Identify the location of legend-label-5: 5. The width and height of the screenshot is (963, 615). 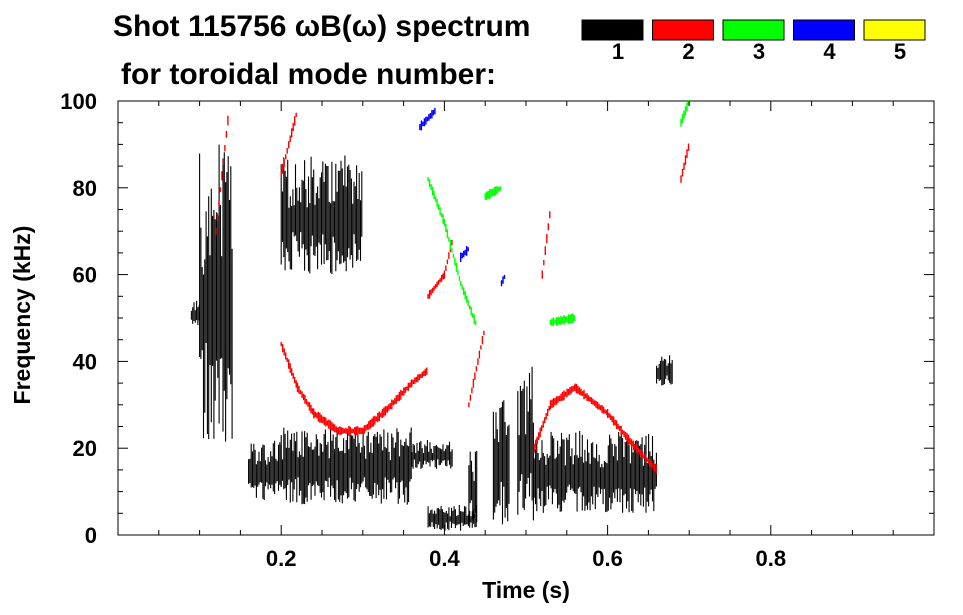
(900, 51).